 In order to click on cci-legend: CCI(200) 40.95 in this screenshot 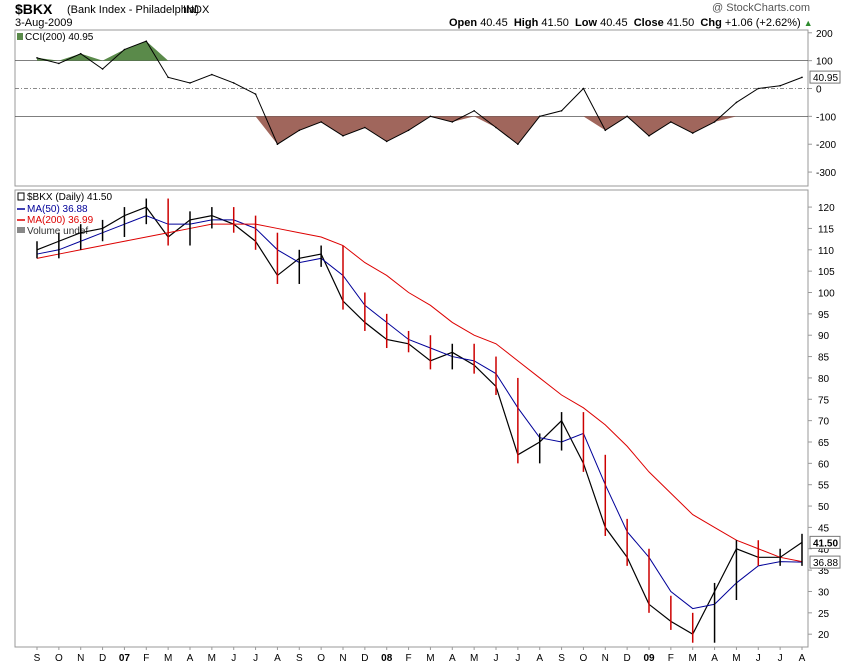, I will do `click(55, 37)`.